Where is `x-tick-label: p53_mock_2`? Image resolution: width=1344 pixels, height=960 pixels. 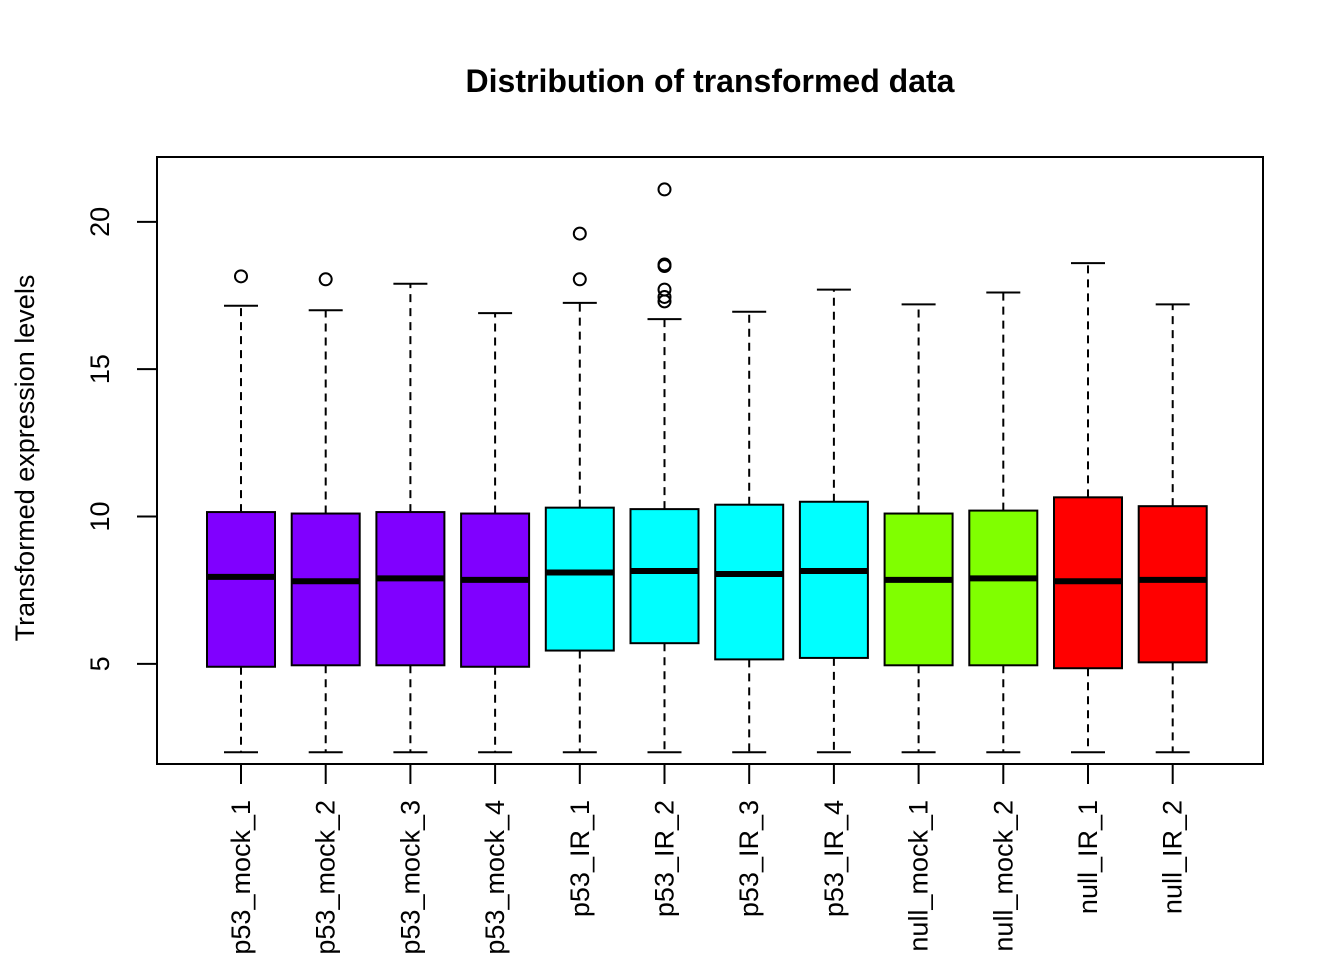
x-tick-label: p53_mock_2 is located at coordinates (326, 877).